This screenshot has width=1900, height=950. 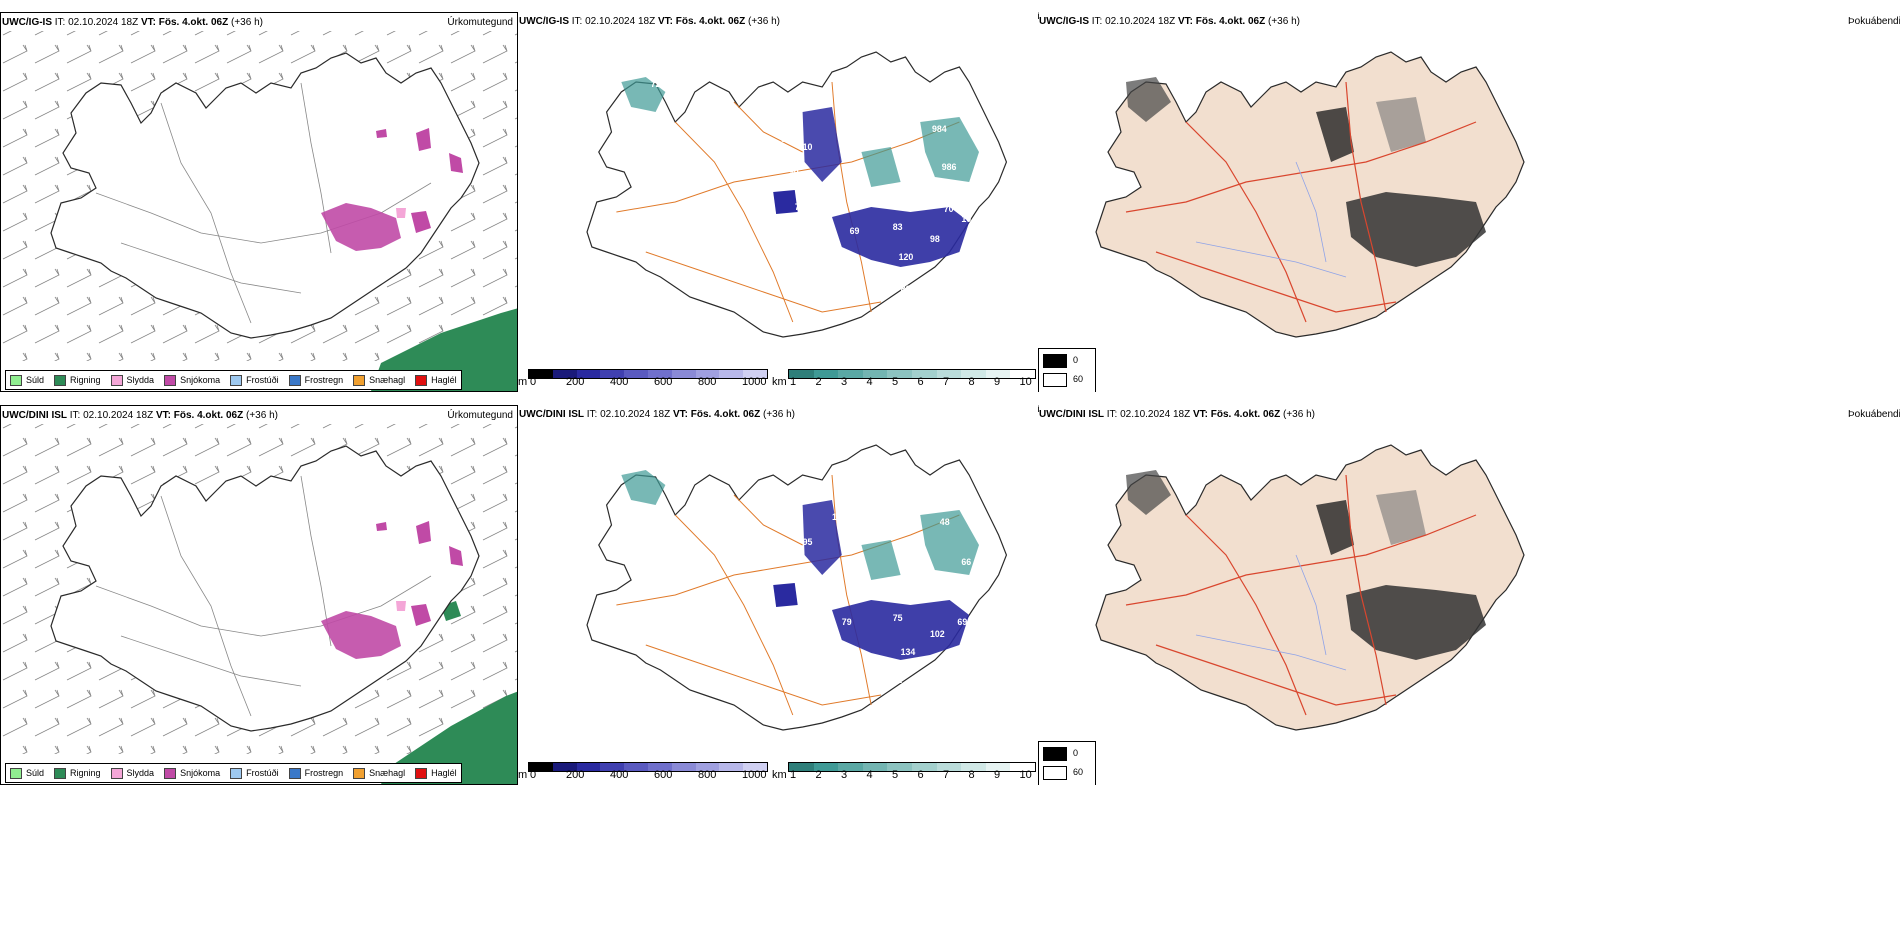 What do you see at coordinates (1067, 763) in the screenshot?
I see `fog-legend: 0 60` at bounding box center [1067, 763].